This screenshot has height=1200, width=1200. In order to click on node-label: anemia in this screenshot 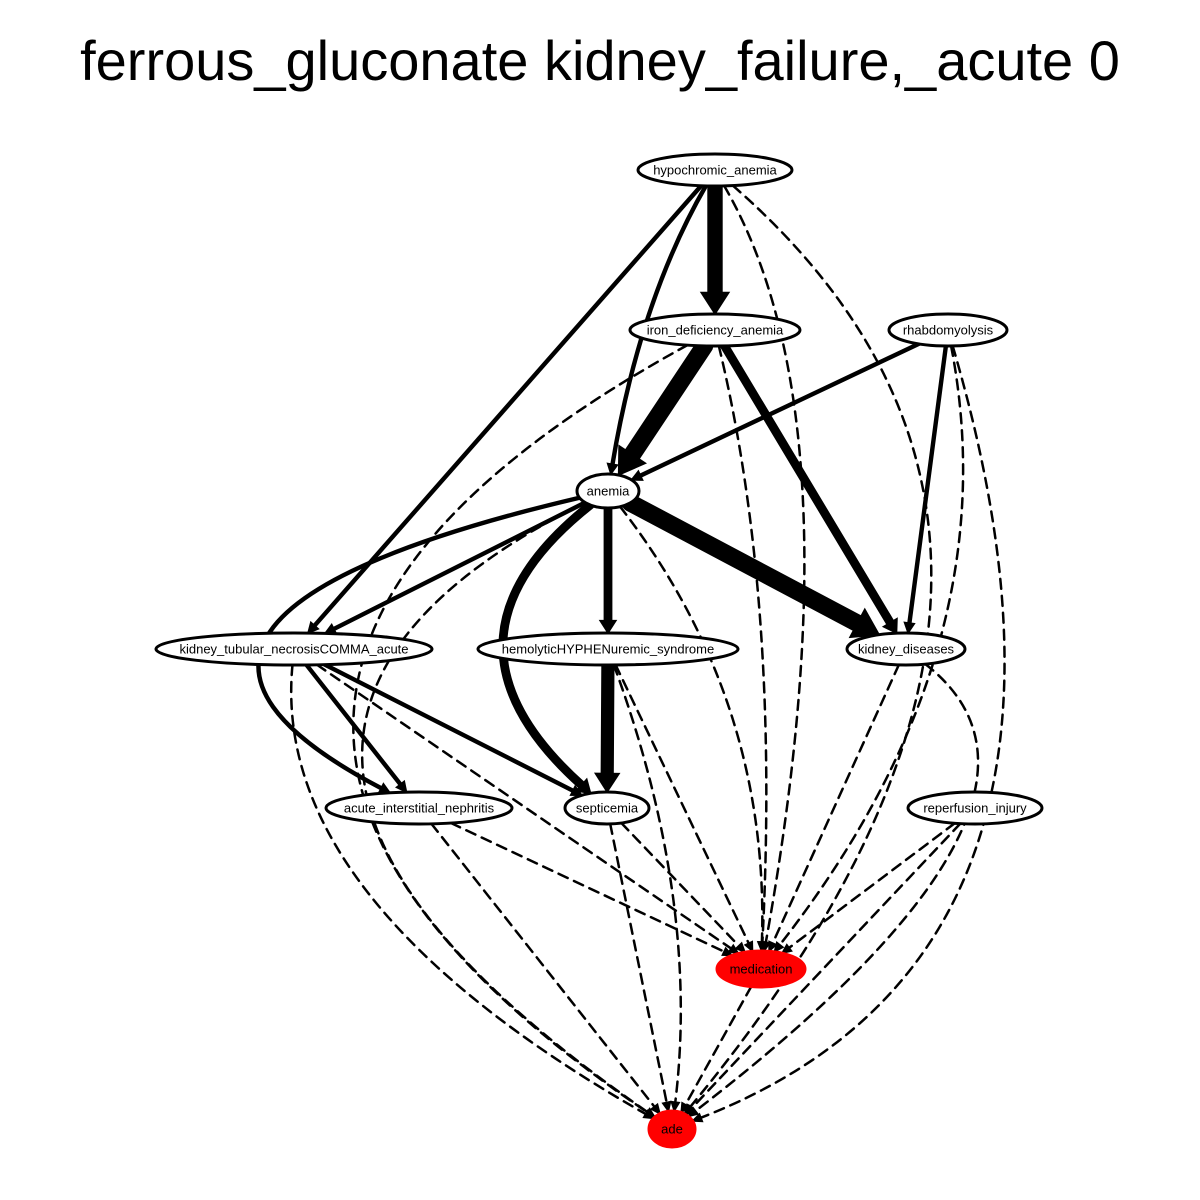, I will do `click(608, 491)`.